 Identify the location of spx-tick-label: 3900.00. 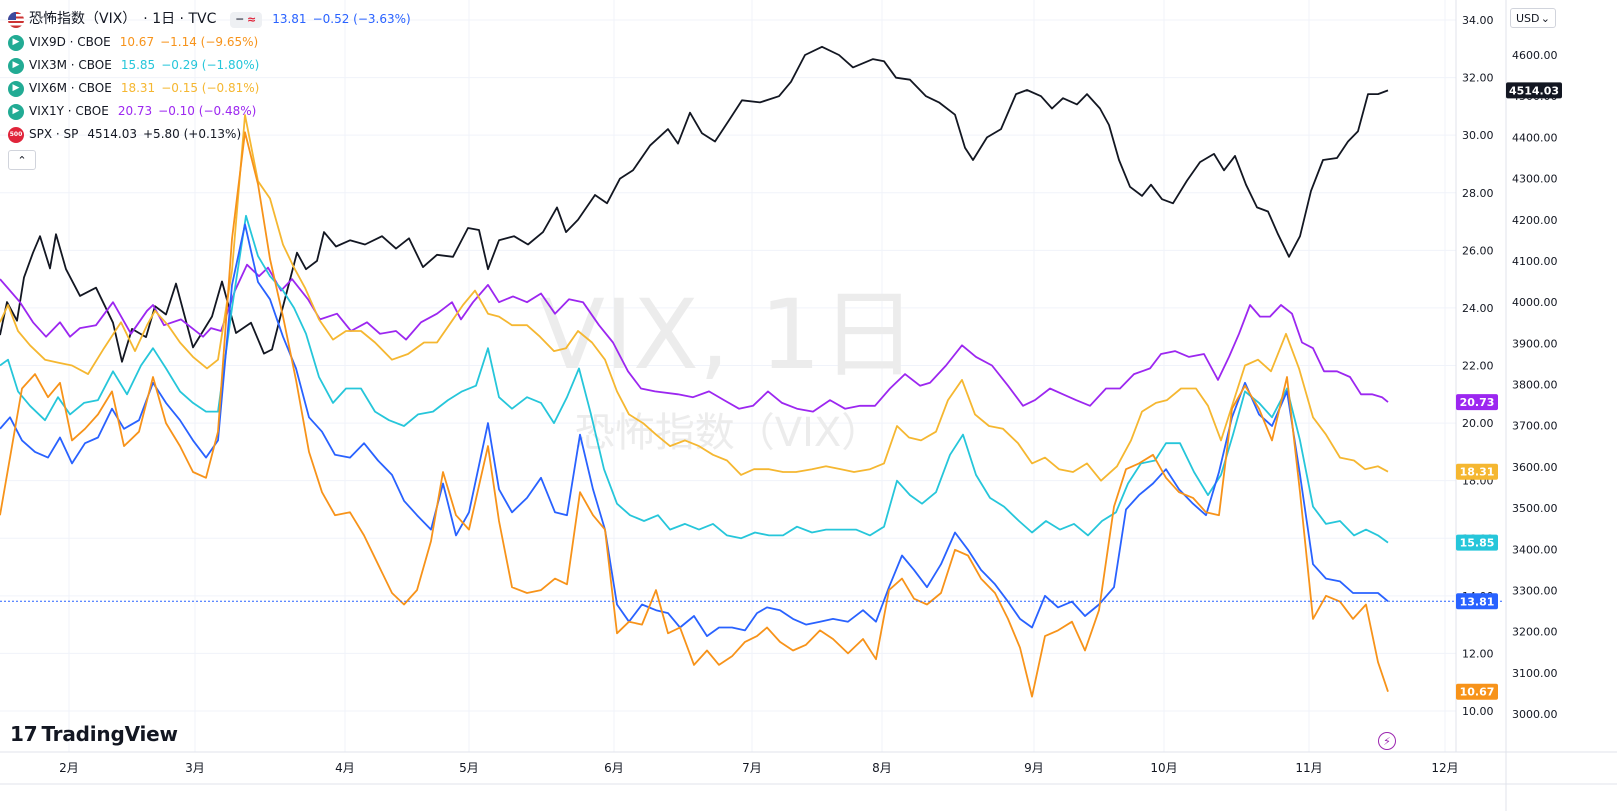
(1535, 343).